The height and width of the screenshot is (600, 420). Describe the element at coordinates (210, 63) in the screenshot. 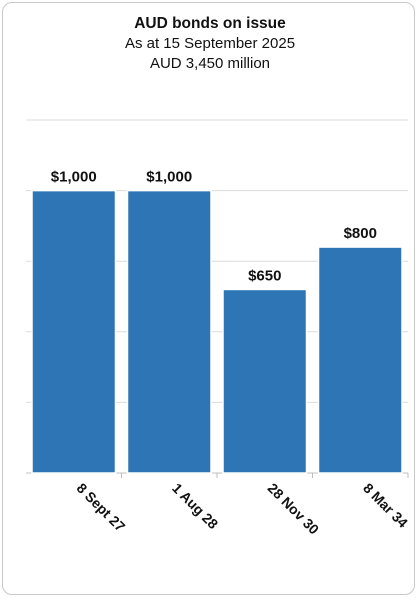

I see `chart-subtitle-total: AUD 3,450 million` at that location.